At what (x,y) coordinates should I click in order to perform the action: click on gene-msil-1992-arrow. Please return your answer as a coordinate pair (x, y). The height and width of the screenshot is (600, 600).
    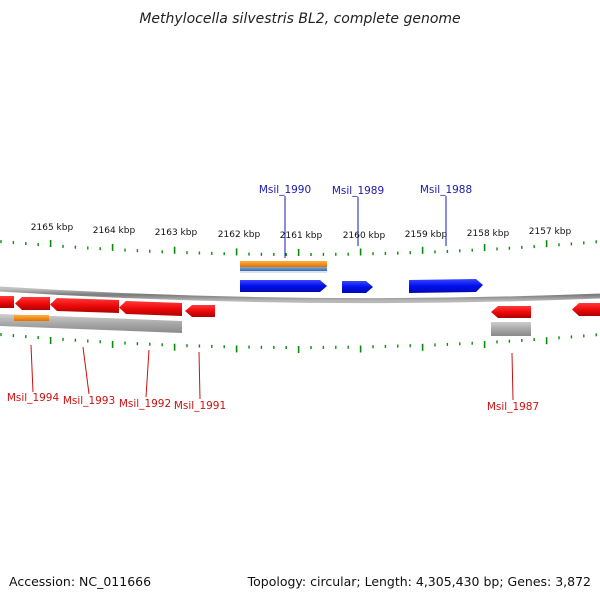
    Looking at the image, I should click on (150, 308).